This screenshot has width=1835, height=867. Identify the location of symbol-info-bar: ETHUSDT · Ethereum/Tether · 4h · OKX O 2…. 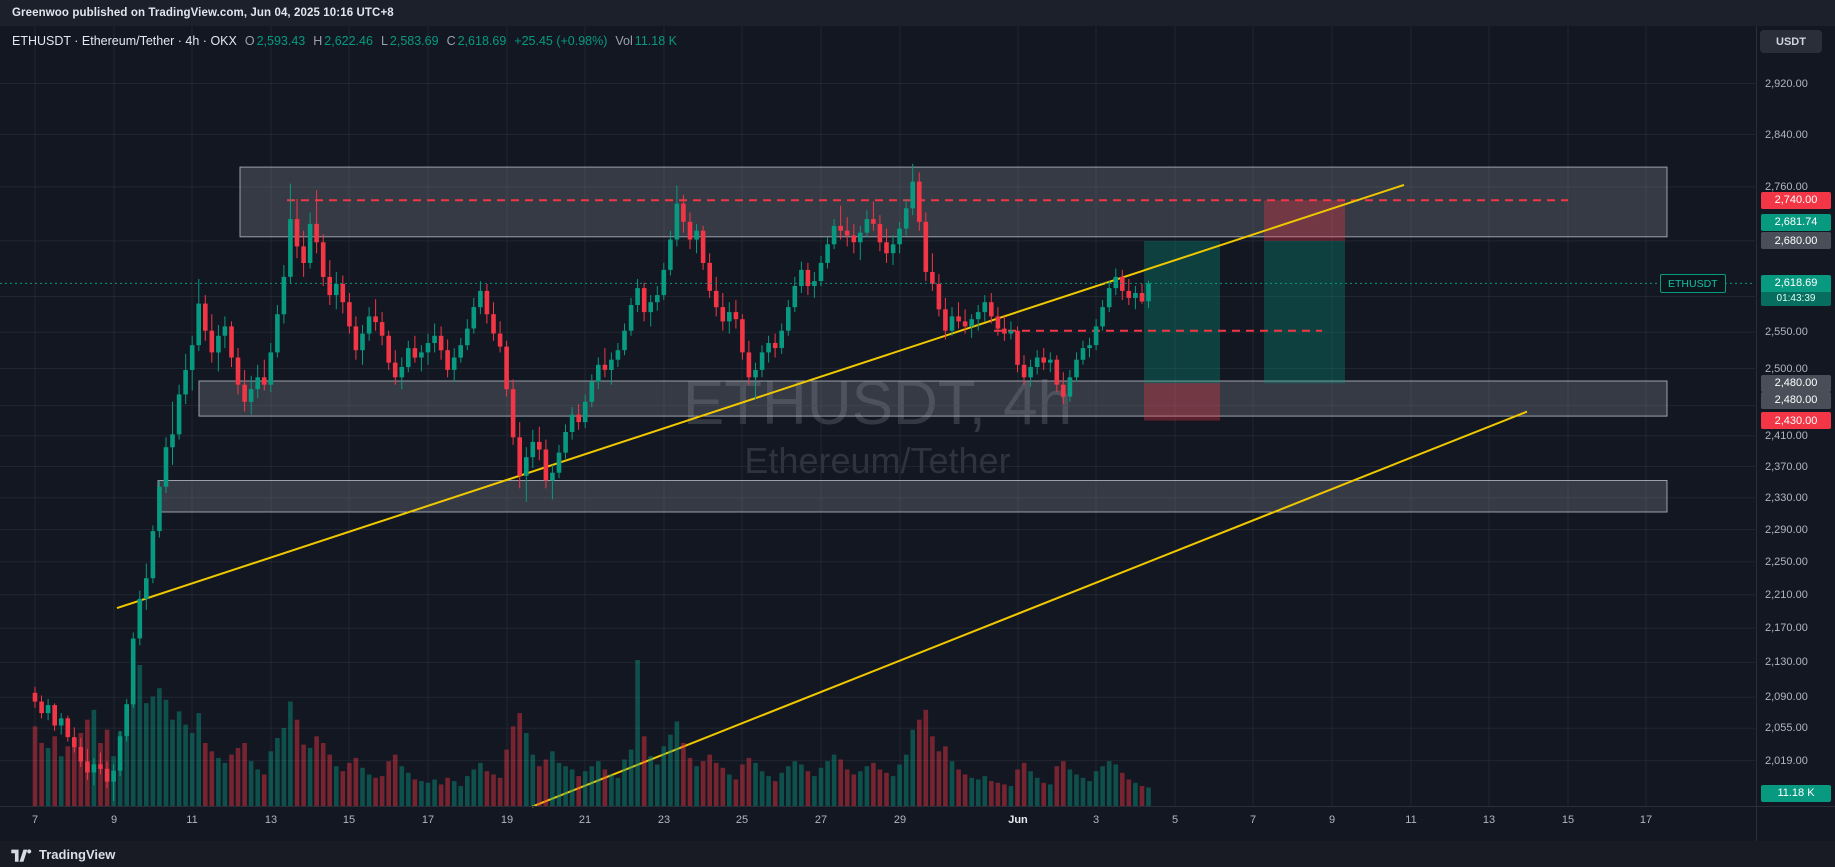
(344, 41).